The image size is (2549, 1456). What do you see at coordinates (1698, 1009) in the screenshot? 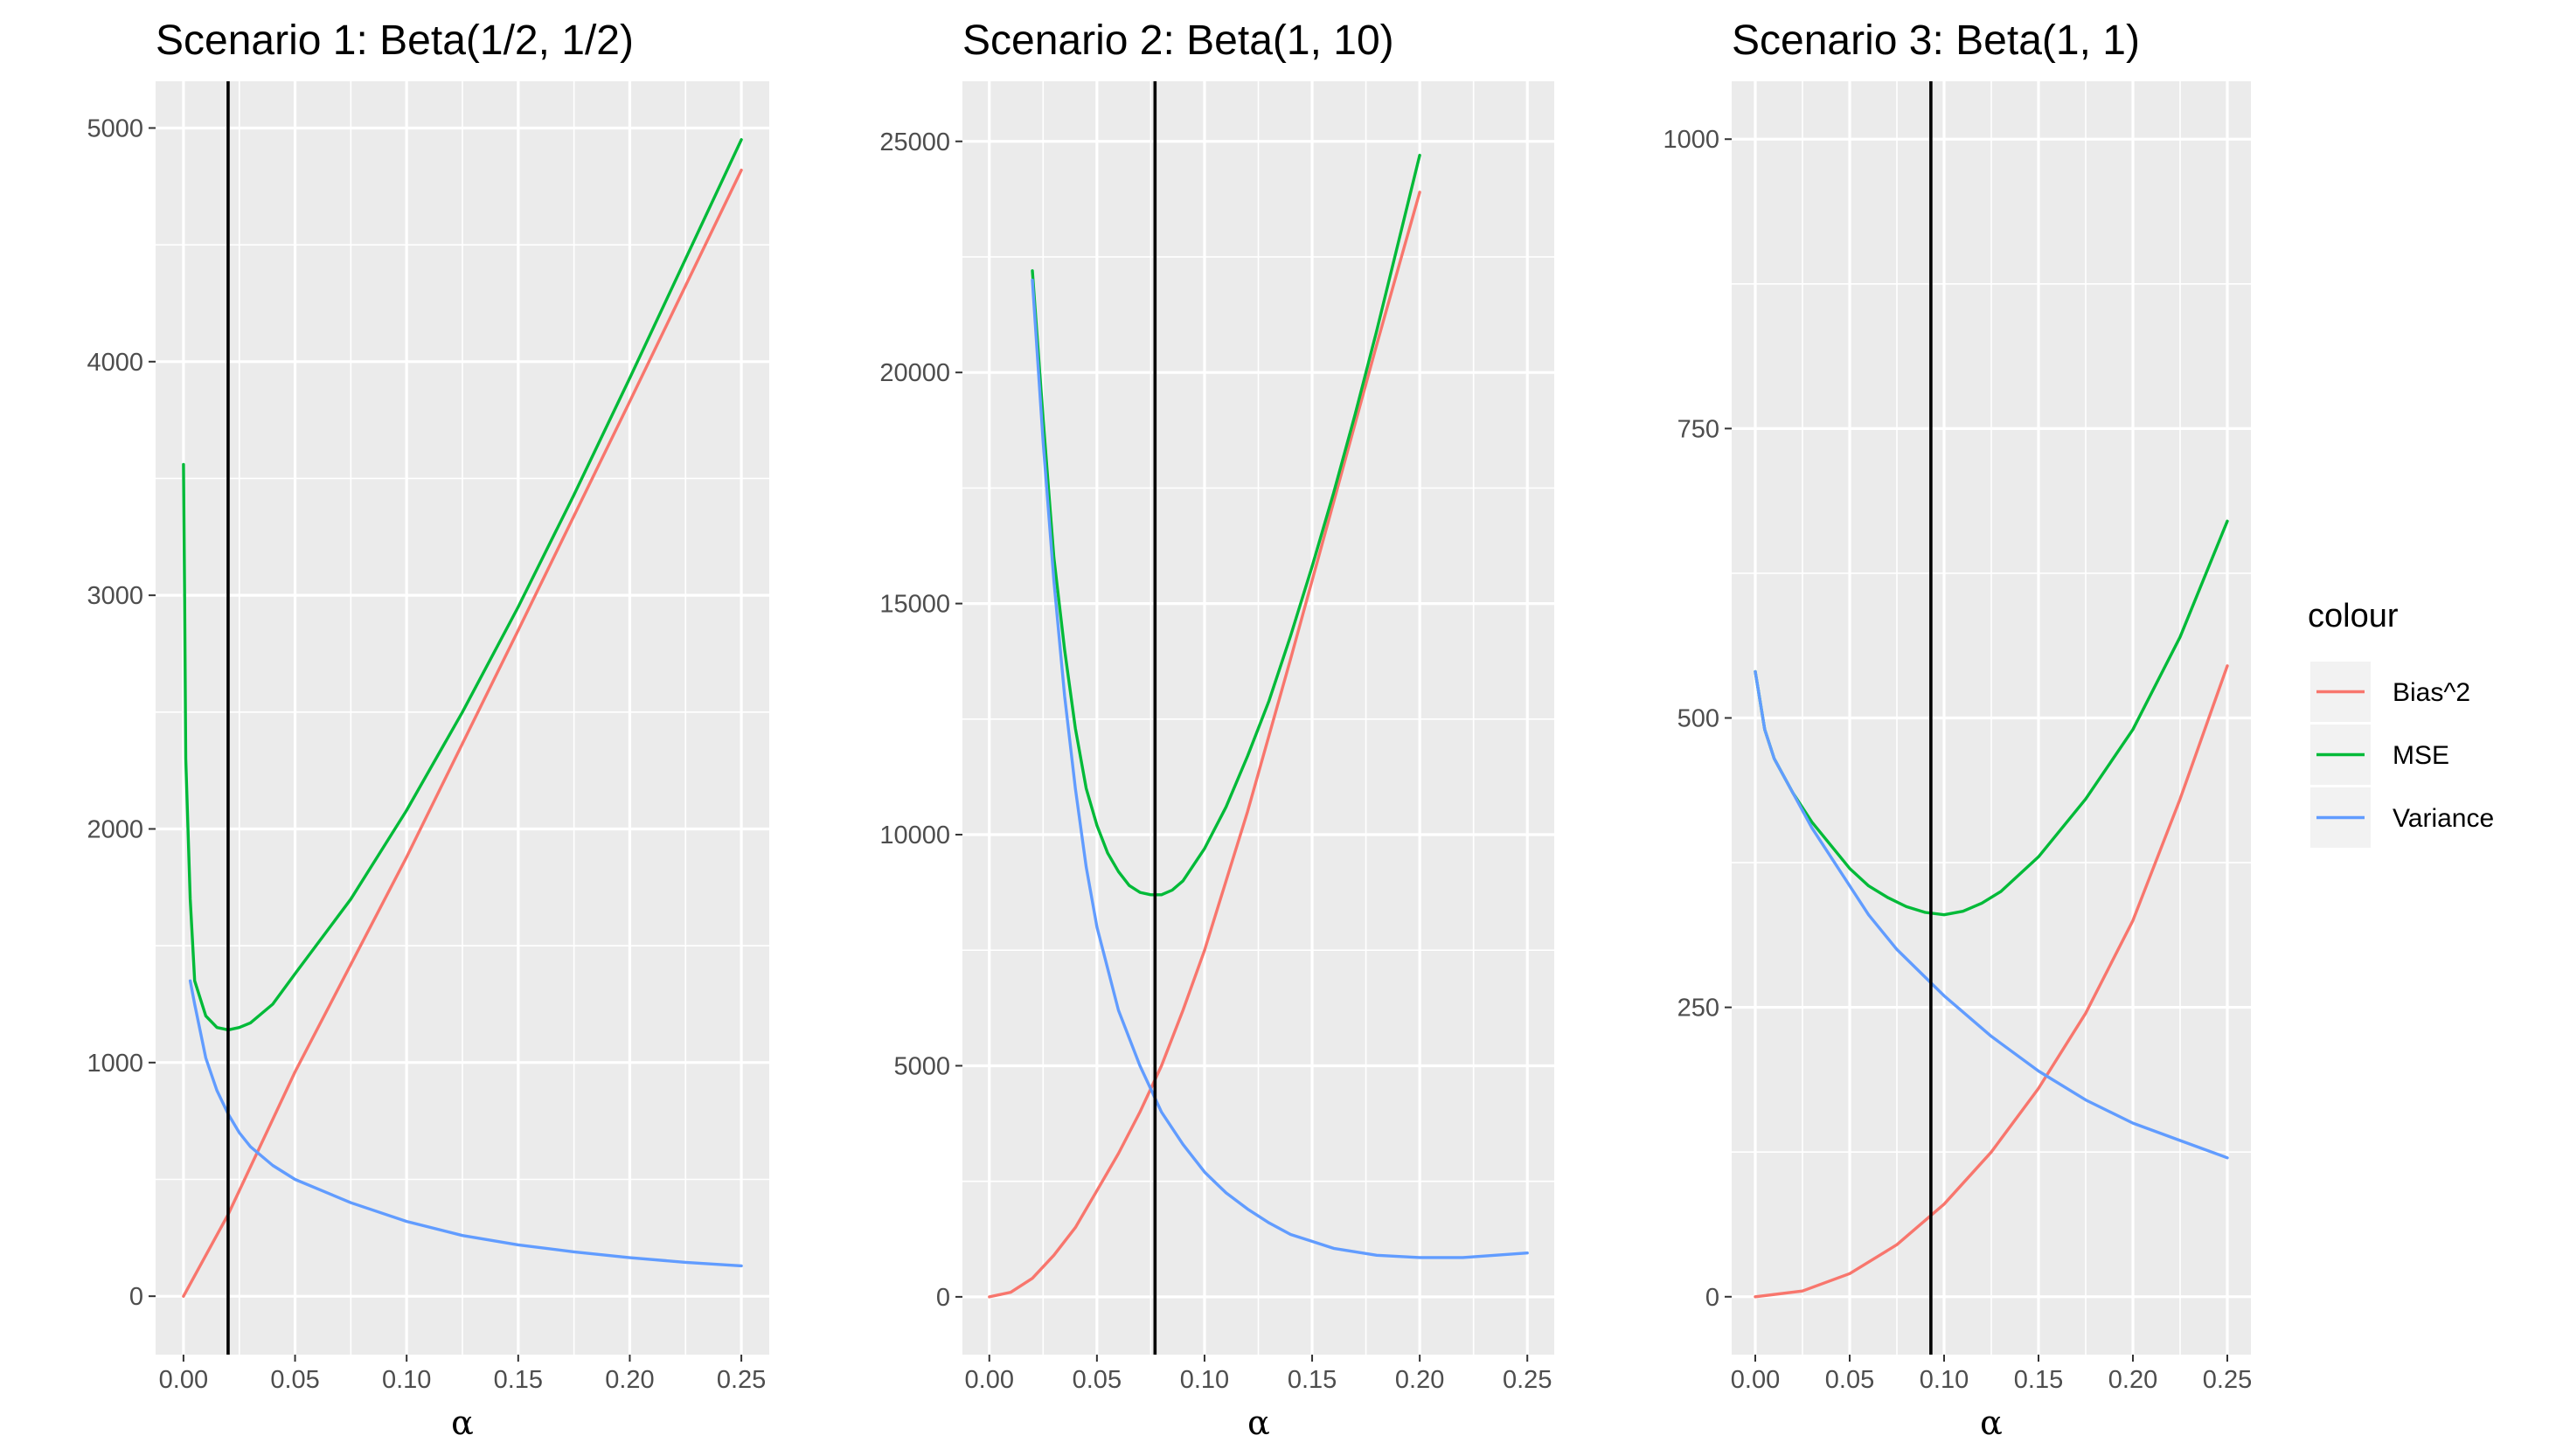
I see `y-tick-label: 250` at bounding box center [1698, 1009].